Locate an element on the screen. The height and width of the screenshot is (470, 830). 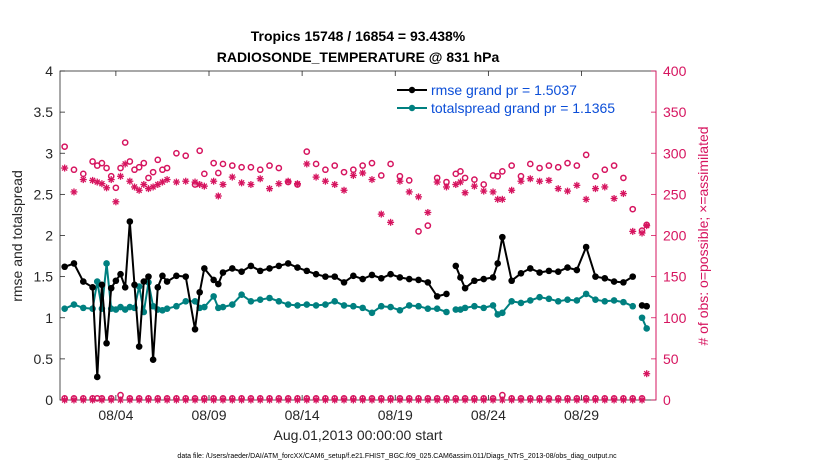
legend-spread-label: totalspread grand pr = 1.1365 is located at coordinates (523, 108).